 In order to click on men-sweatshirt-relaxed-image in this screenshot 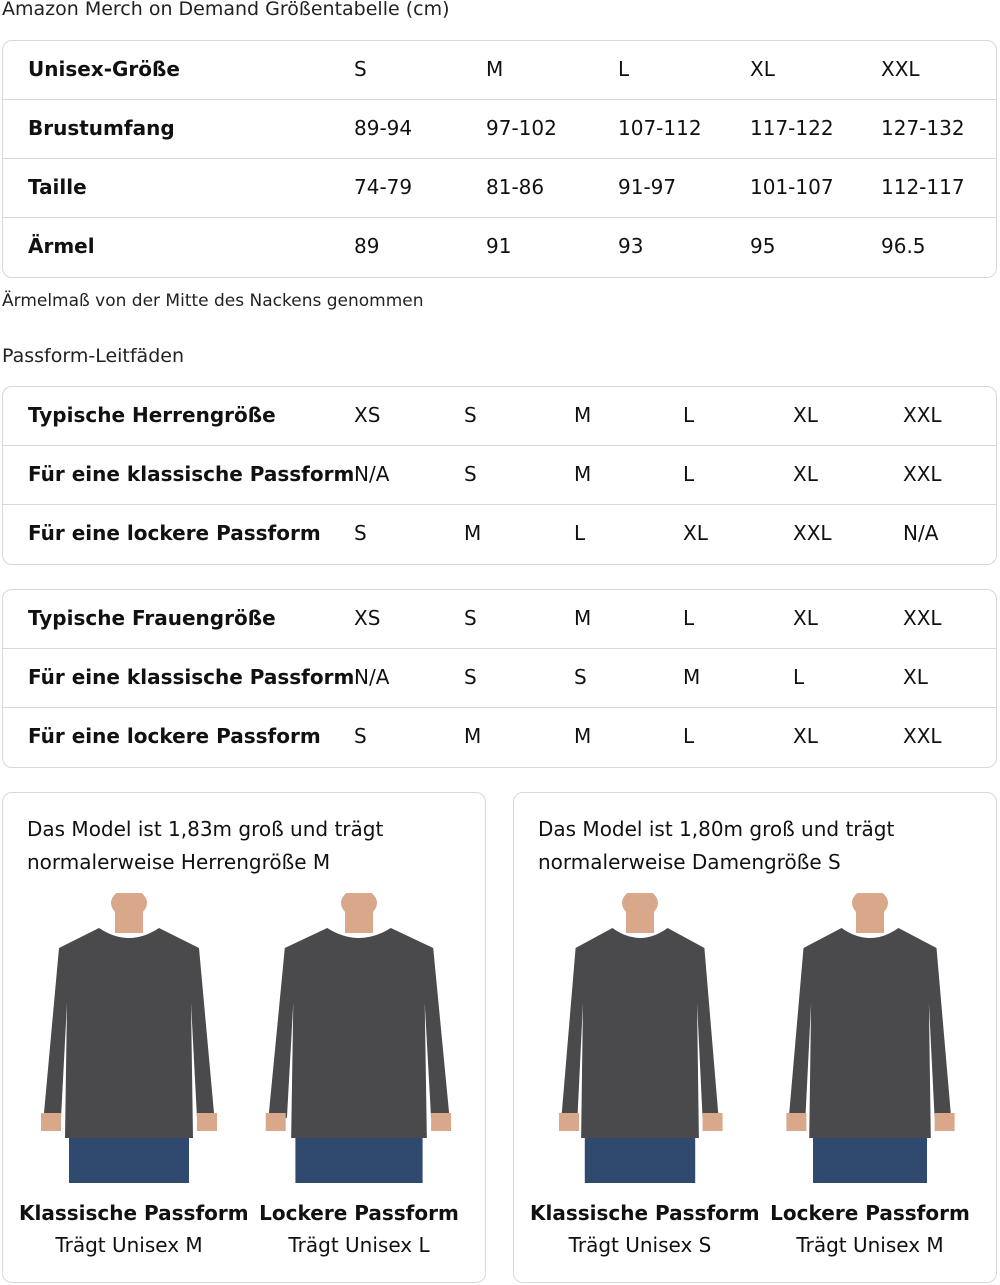, I will do `click(358, 1038)`.